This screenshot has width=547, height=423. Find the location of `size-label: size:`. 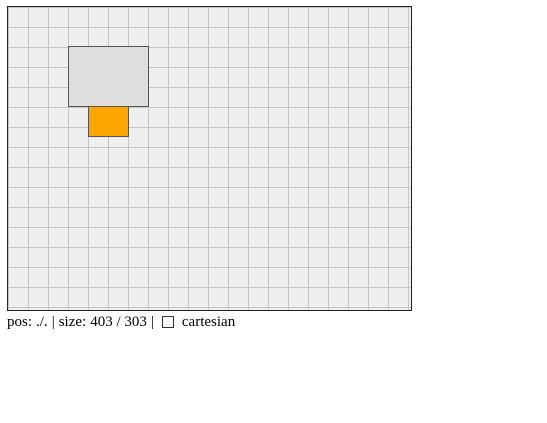

size-label: size: is located at coordinates (72, 322).